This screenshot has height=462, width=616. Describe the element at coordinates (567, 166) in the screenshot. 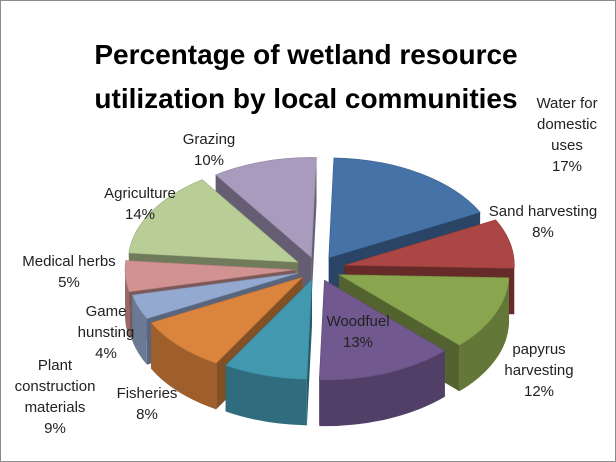

I see `slice-label-value: 17%` at that location.